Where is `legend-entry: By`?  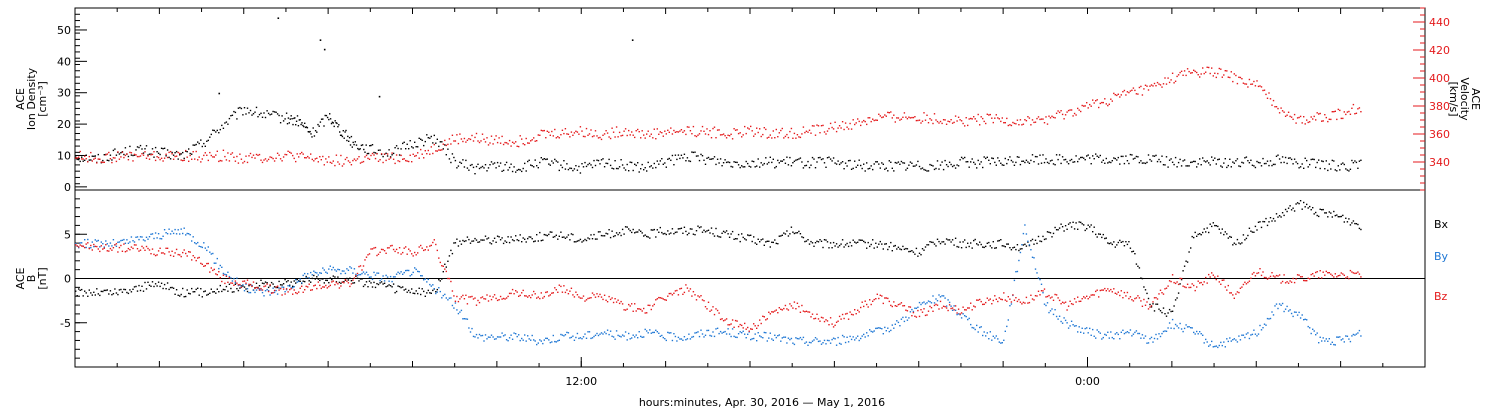
legend-entry: By is located at coordinates (1441, 256).